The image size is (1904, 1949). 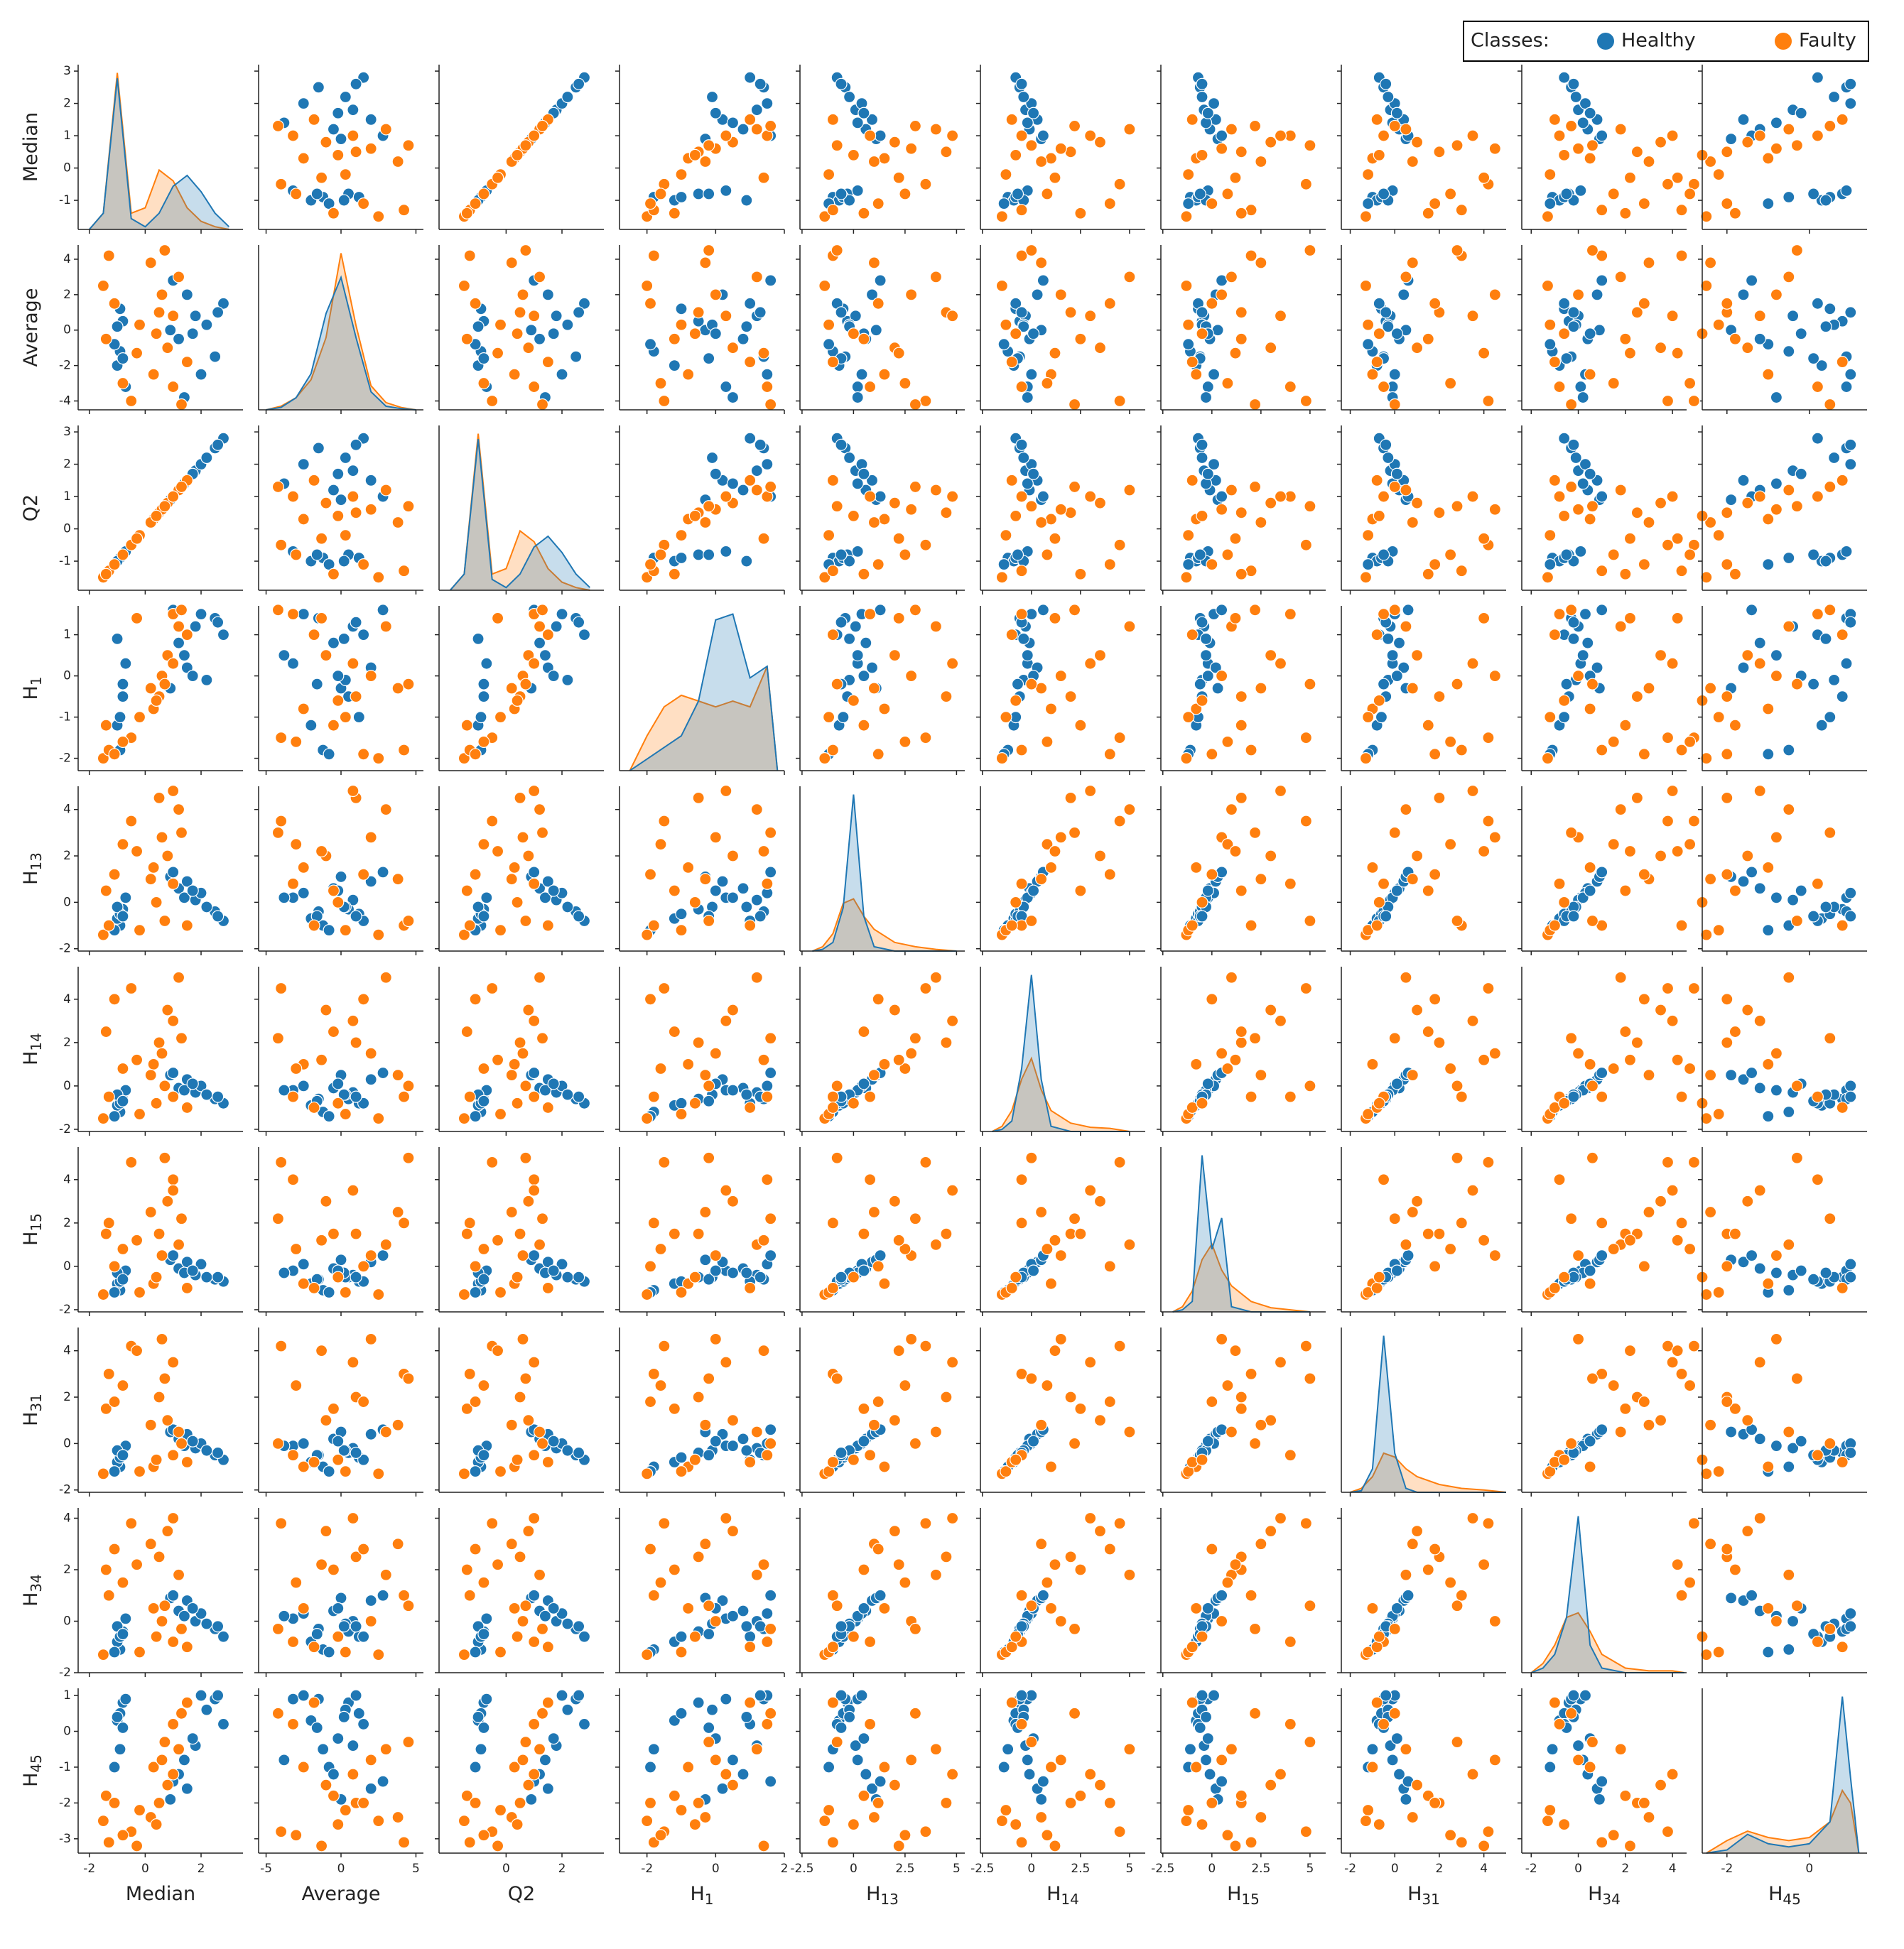 What do you see at coordinates (1727, 1869) in the screenshot?
I see `x-tick-label: -2` at bounding box center [1727, 1869].